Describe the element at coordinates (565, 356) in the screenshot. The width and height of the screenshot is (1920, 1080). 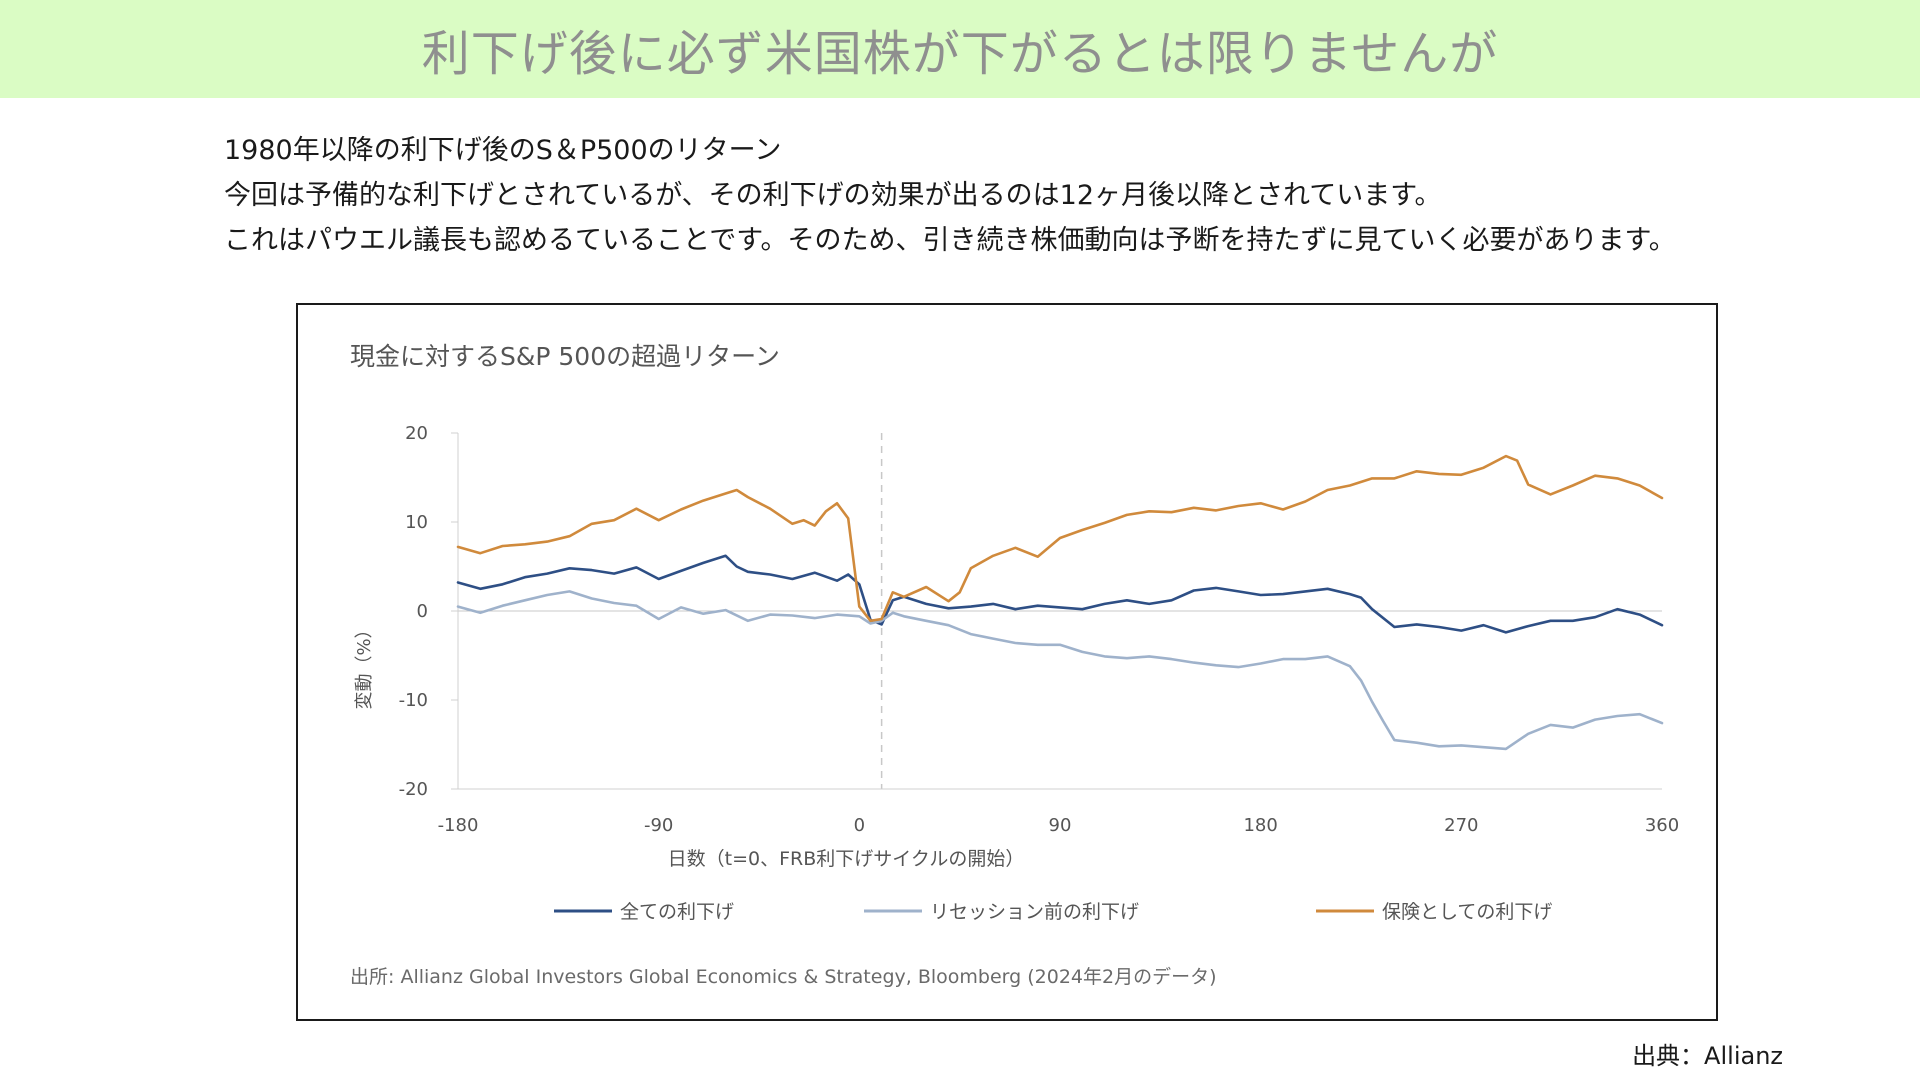
I see `chart-title: 現金に対するS&P 500の超過リターン` at that location.